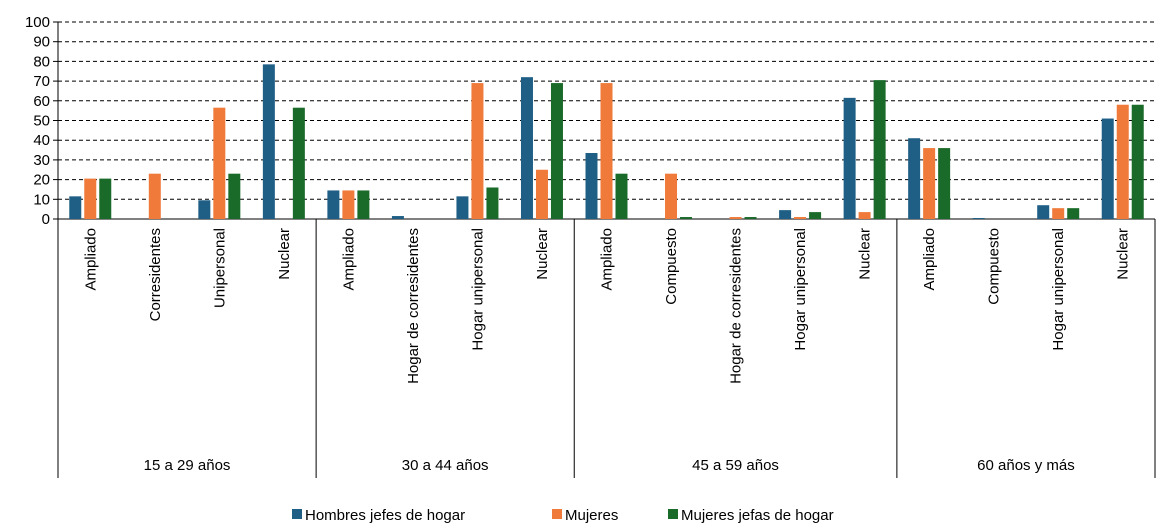  What do you see at coordinates (591, 515) in the screenshot?
I see `legend-label: Mujeres` at bounding box center [591, 515].